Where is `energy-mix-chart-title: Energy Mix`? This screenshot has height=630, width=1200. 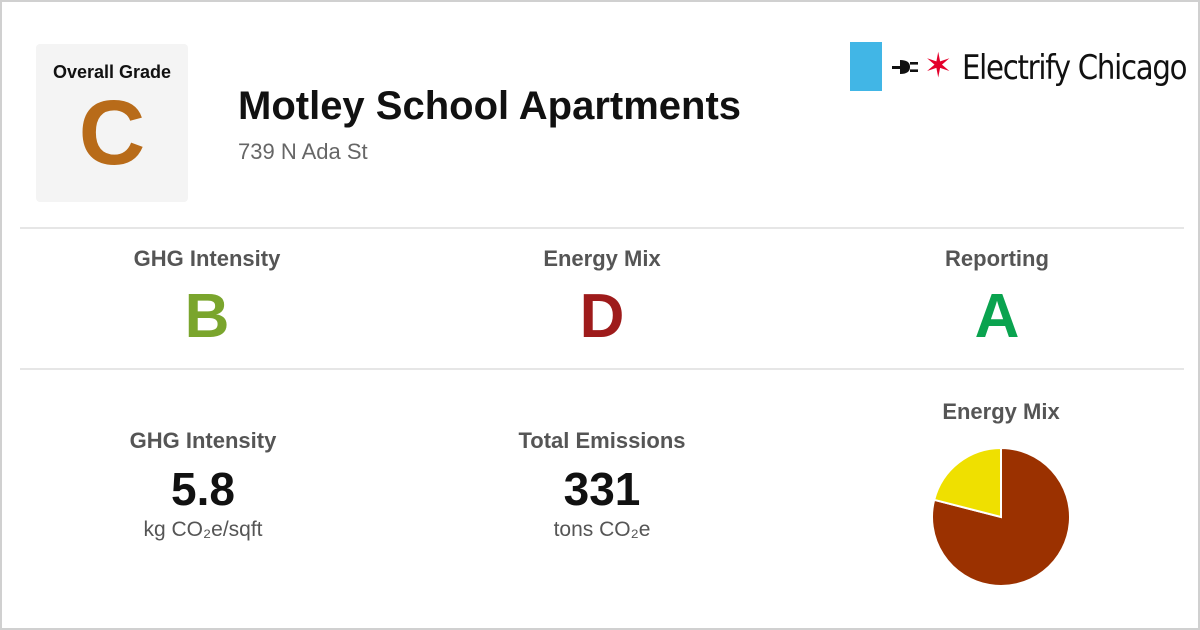 energy-mix-chart-title: Energy Mix is located at coordinates (1001, 411).